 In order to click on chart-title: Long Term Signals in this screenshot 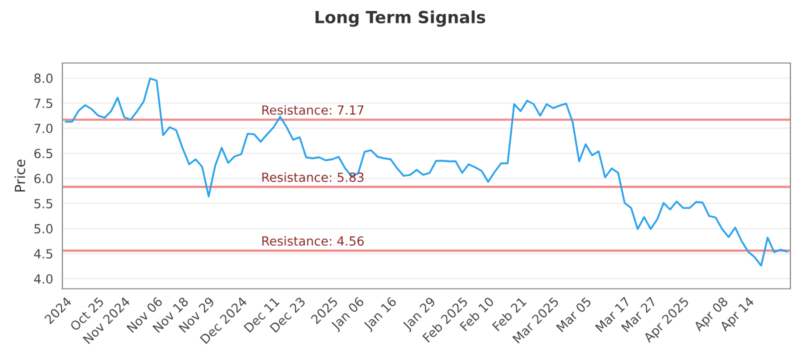, I will do `click(401, 18)`.